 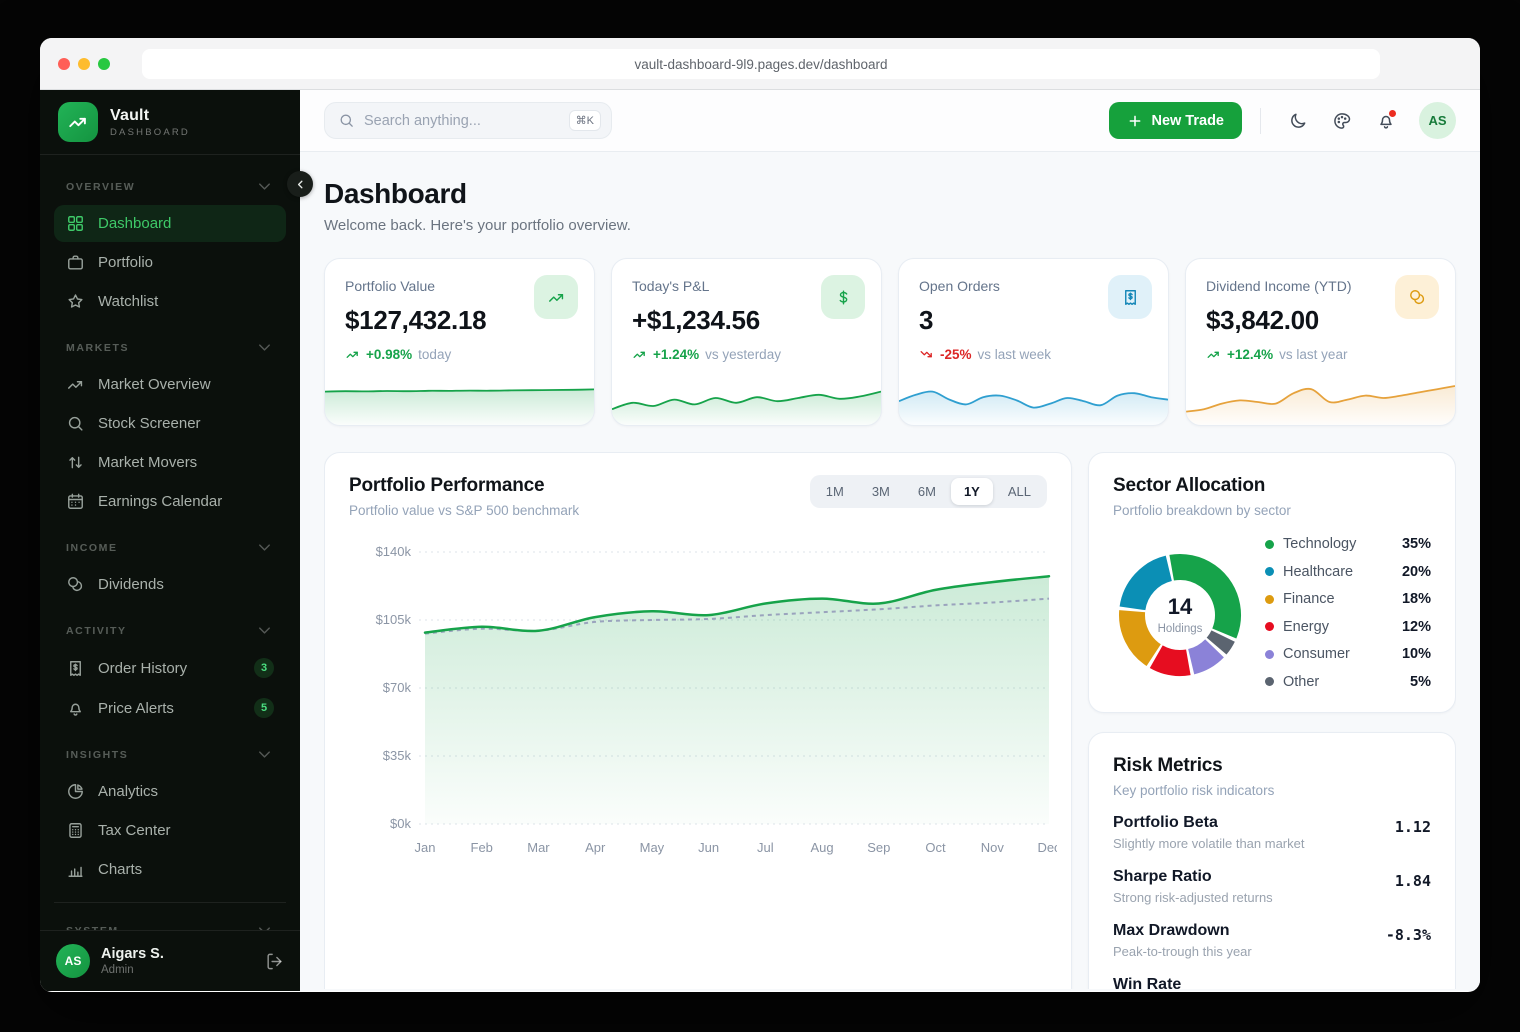 What do you see at coordinates (75, 462) in the screenshot?
I see `arrows-up-down-icon` at bounding box center [75, 462].